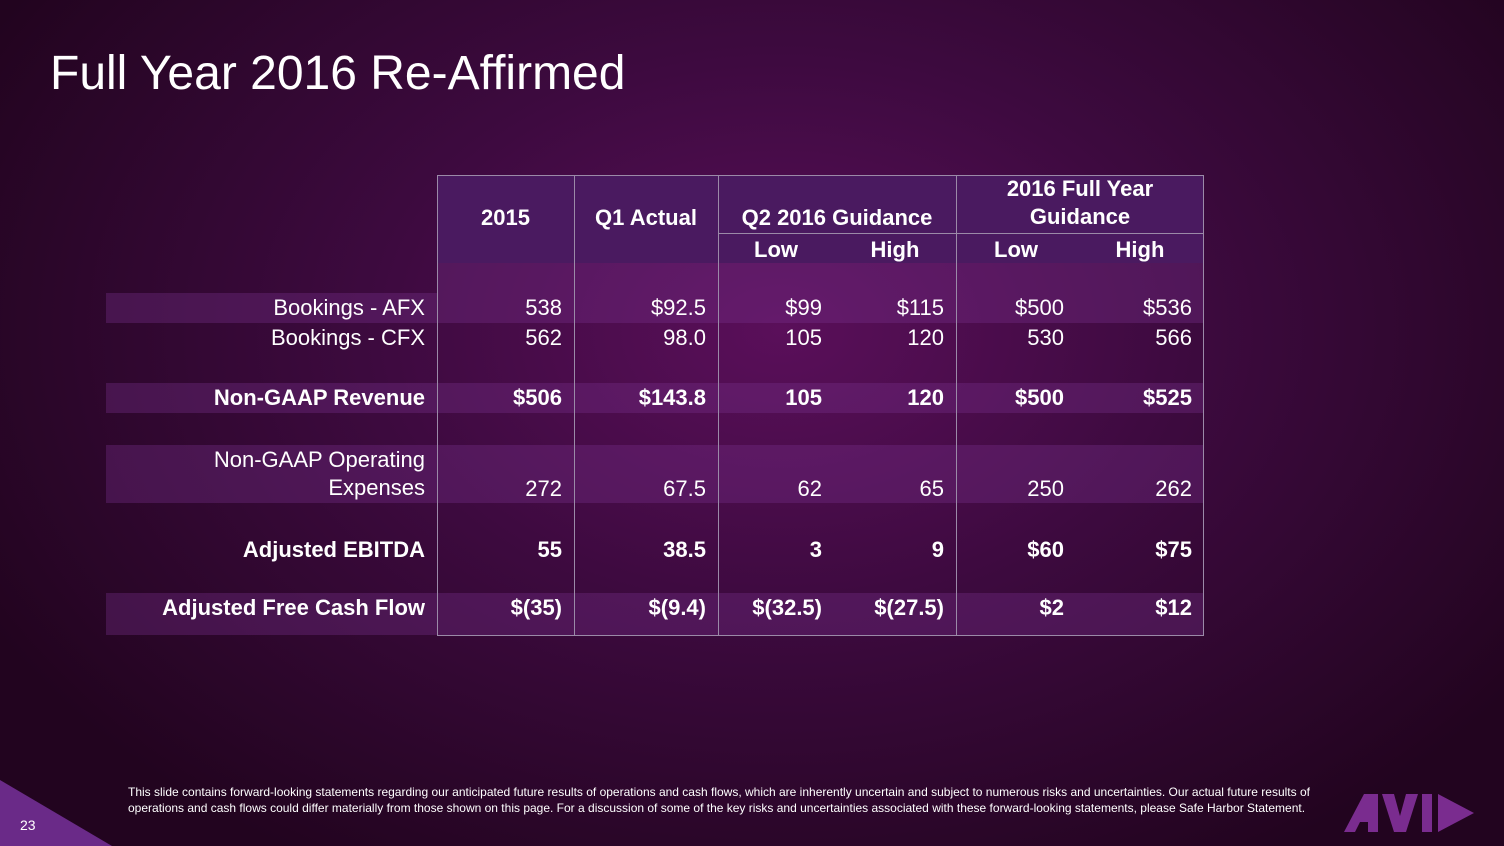  I want to click on header-background, so click(820, 219).